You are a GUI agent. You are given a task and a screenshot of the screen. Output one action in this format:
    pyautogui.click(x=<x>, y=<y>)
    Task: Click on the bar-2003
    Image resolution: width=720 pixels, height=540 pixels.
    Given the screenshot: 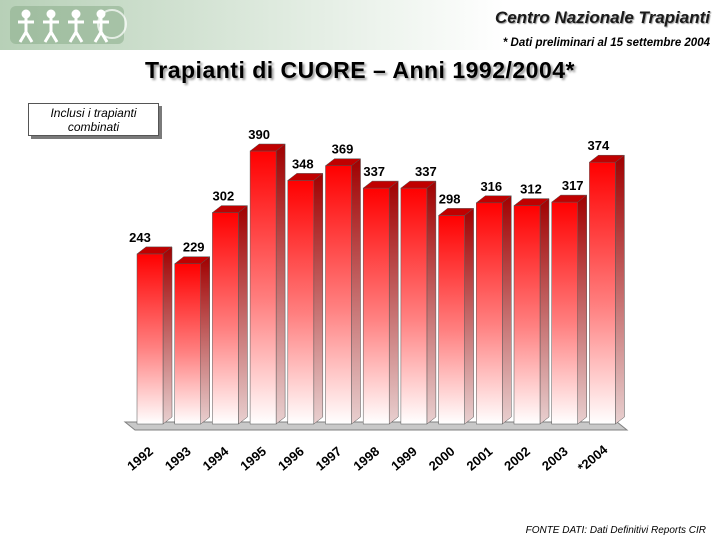 What is the action you would take?
    pyautogui.click(x=569, y=309)
    